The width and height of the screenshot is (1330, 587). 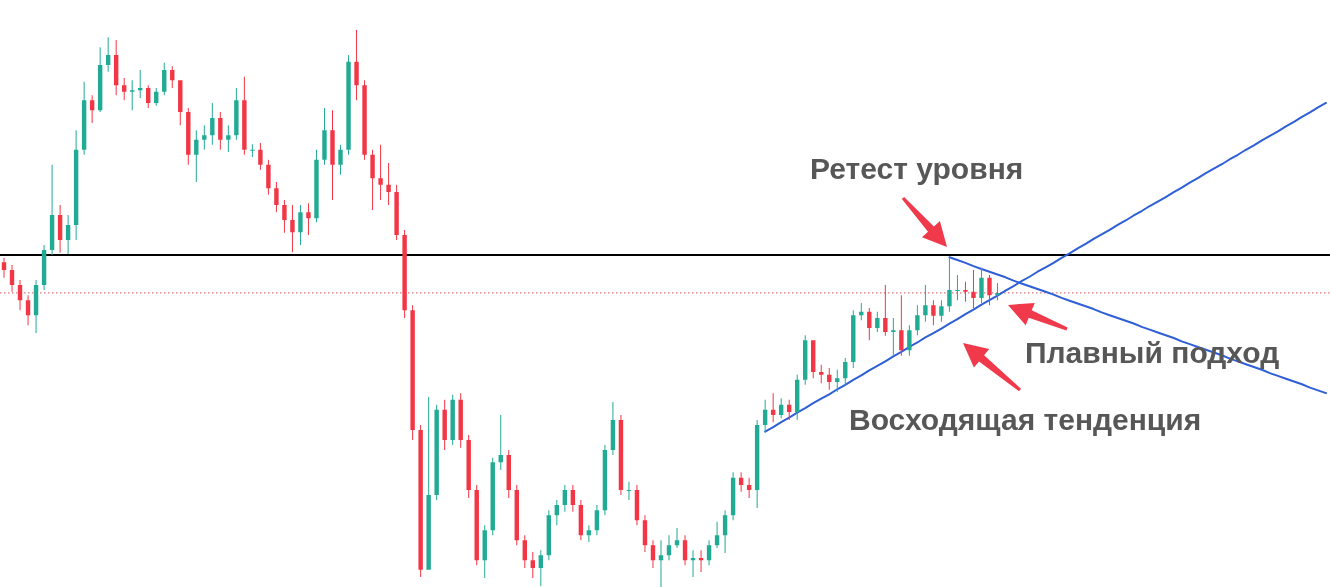 I want to click on annotation: Ретест уровня, so click(x=917, y=168).